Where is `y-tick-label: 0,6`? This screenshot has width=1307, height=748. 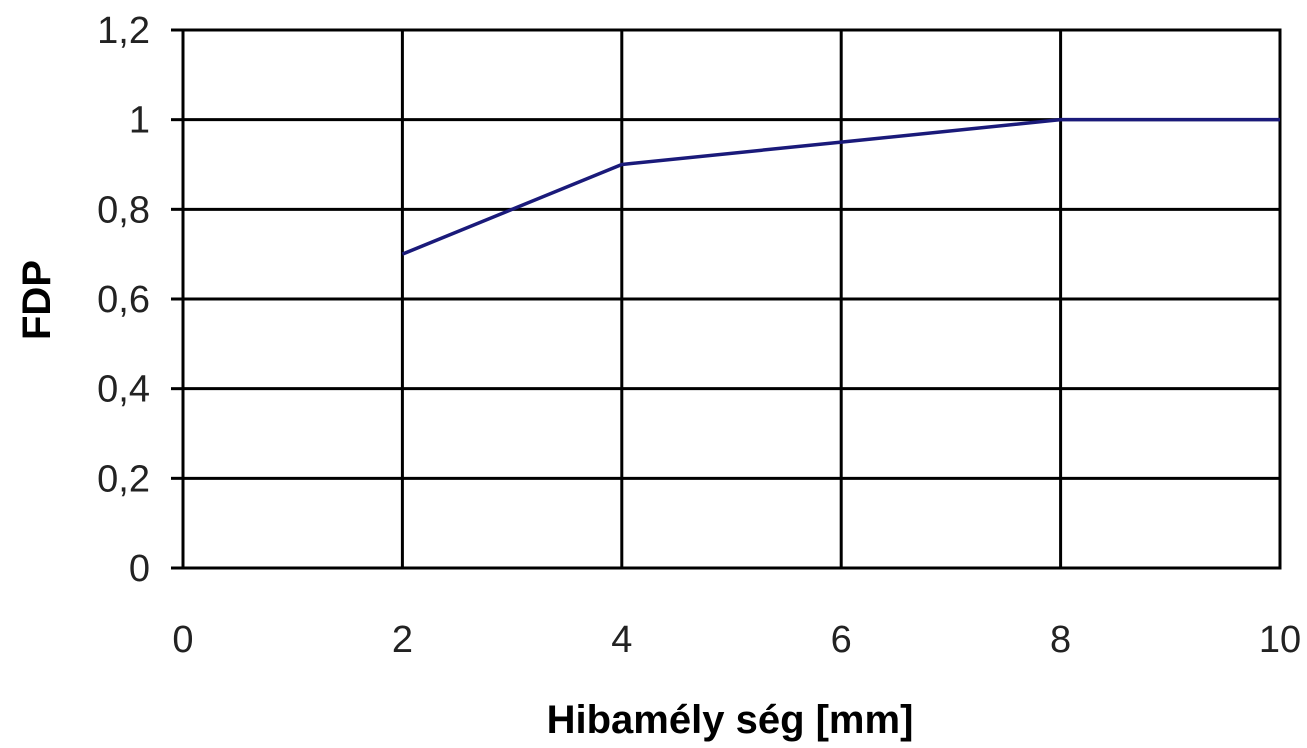 y-tick-label: 0,6 is located at coordinates (123, 300).